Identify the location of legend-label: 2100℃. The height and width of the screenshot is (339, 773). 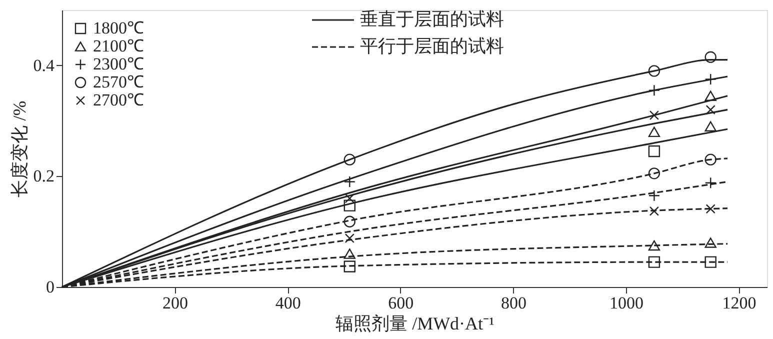
(118, 46).